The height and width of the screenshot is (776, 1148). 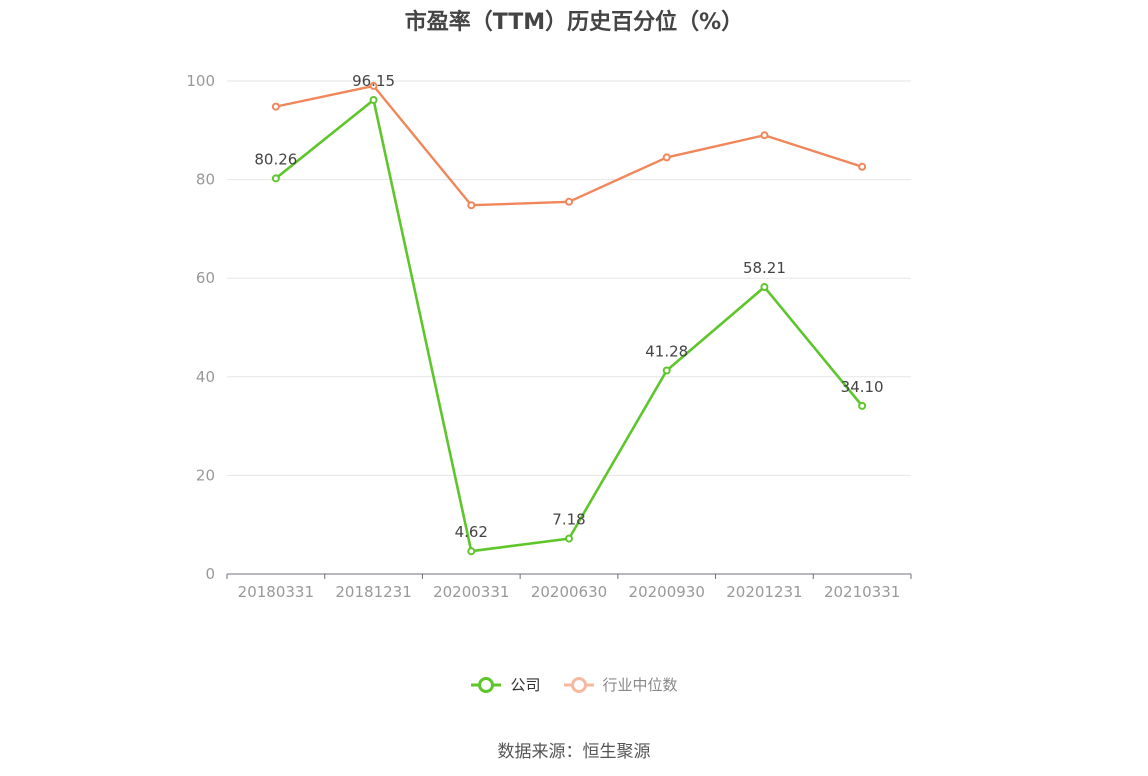 I want to click on legend-label-company: 公司, so click(x=525, y=685).